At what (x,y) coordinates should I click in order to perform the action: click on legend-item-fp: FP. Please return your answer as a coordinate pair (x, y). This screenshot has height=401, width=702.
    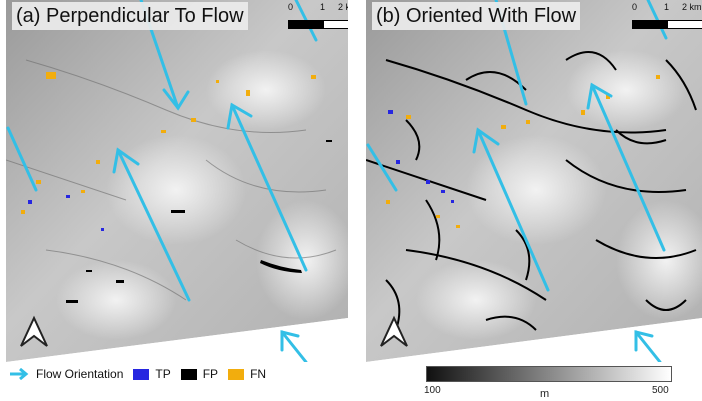
    Looking at the image, I should click on (199, 374).